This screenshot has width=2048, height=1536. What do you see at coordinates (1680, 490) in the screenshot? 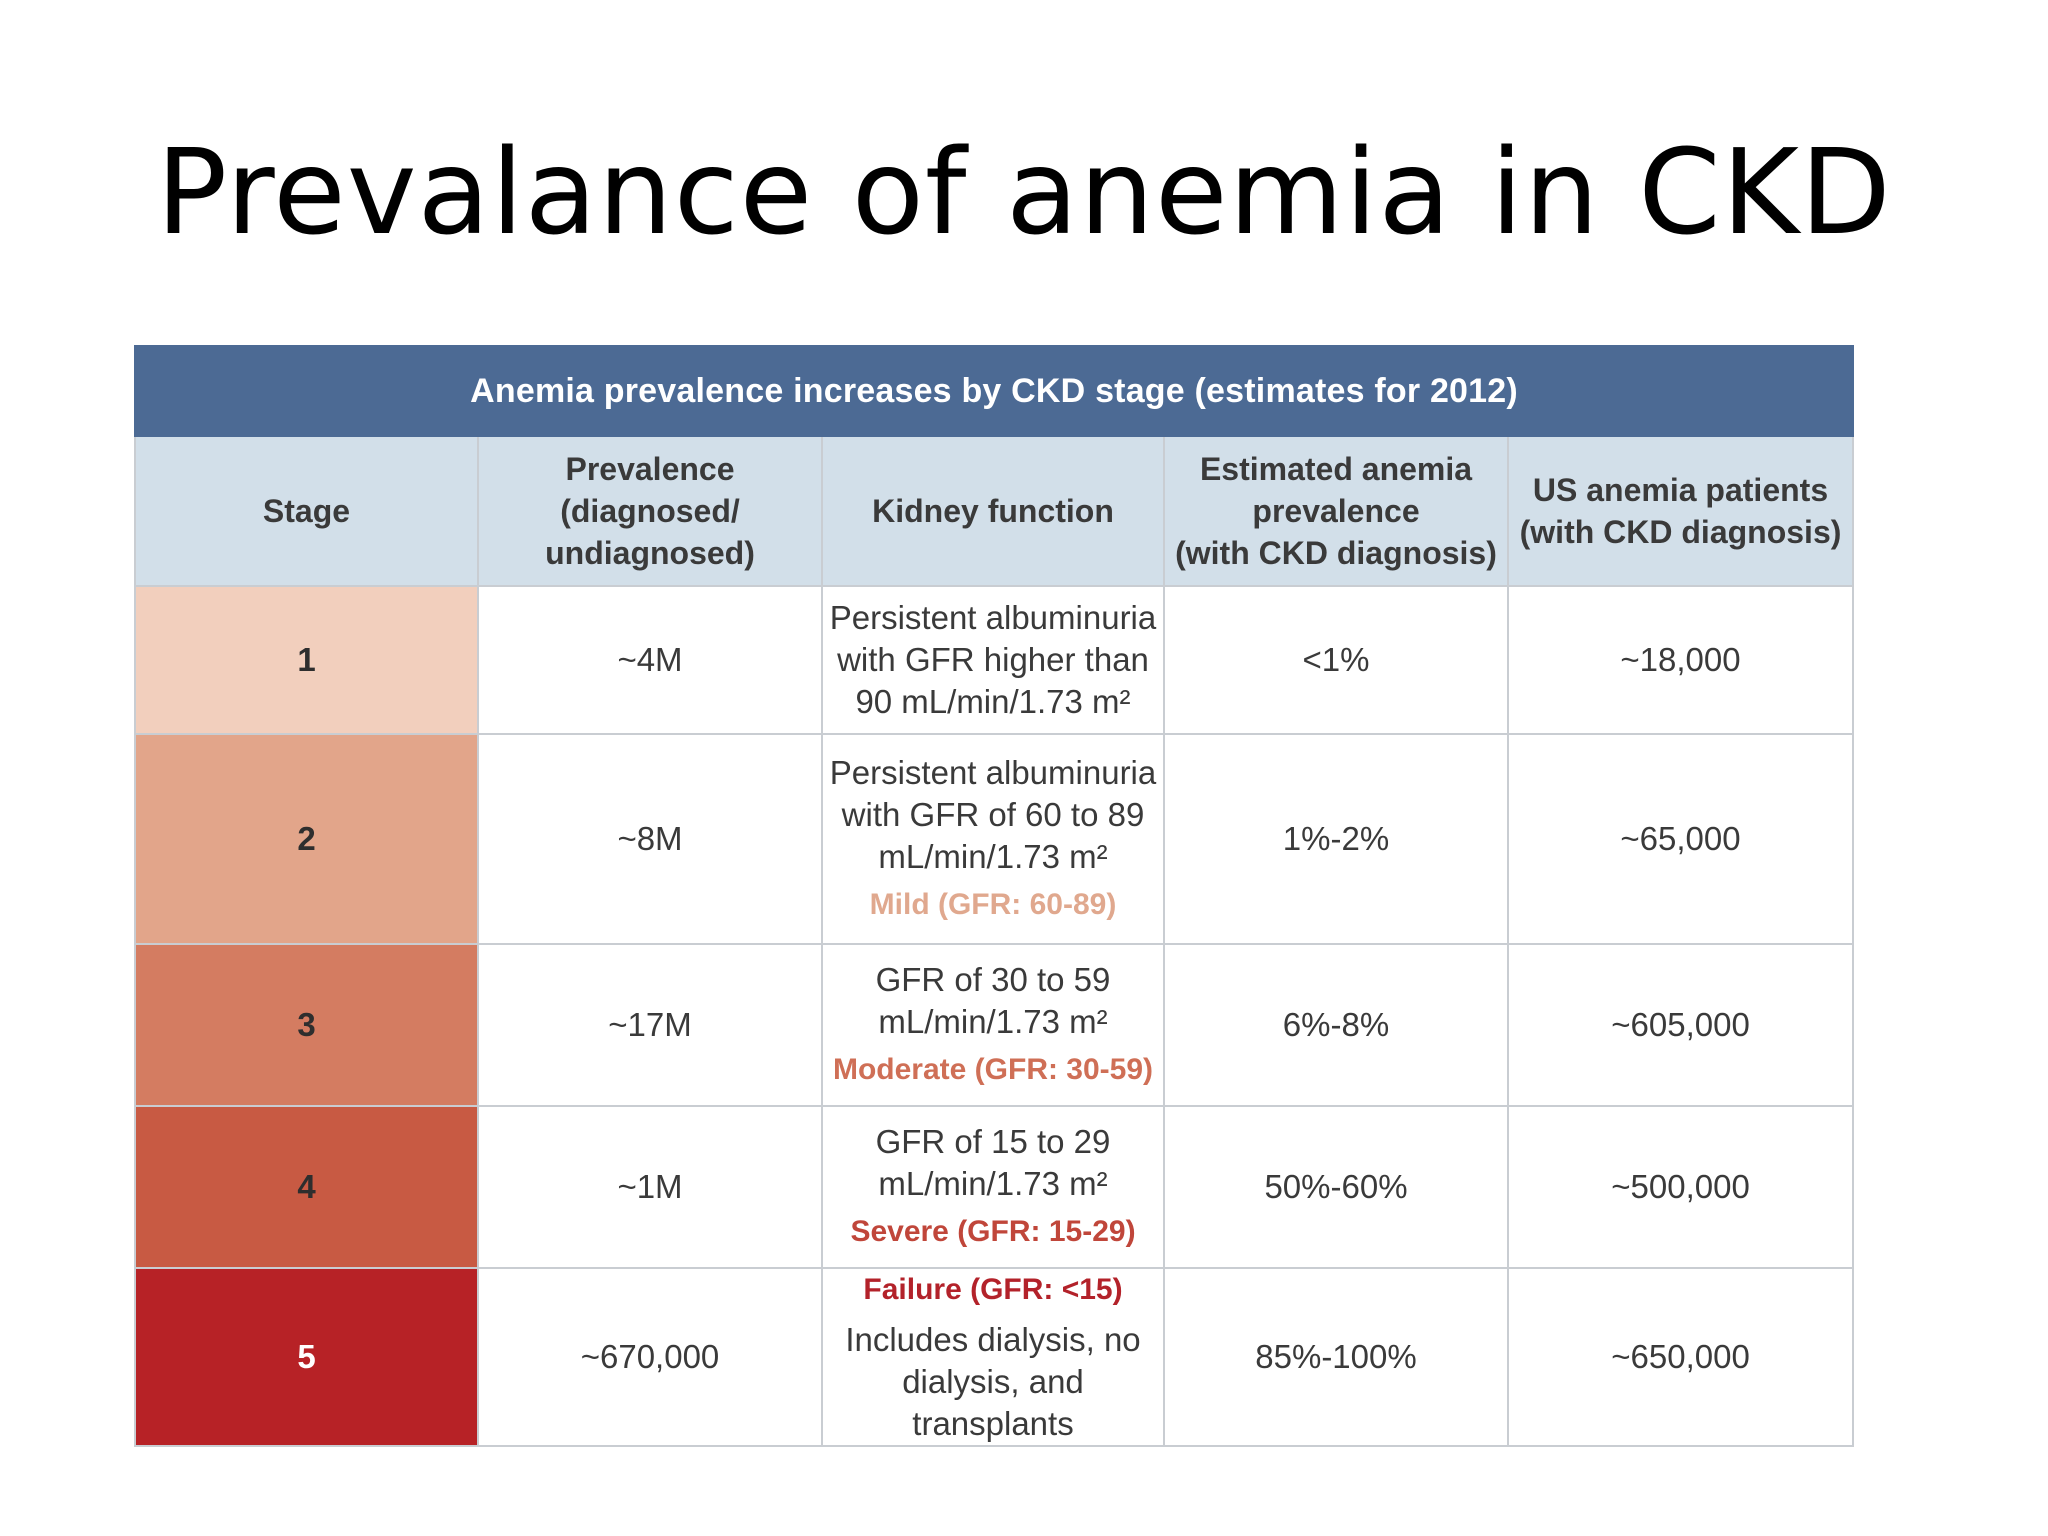
I see `header-line: US anemia patients` at bounding box center [1680, 490].